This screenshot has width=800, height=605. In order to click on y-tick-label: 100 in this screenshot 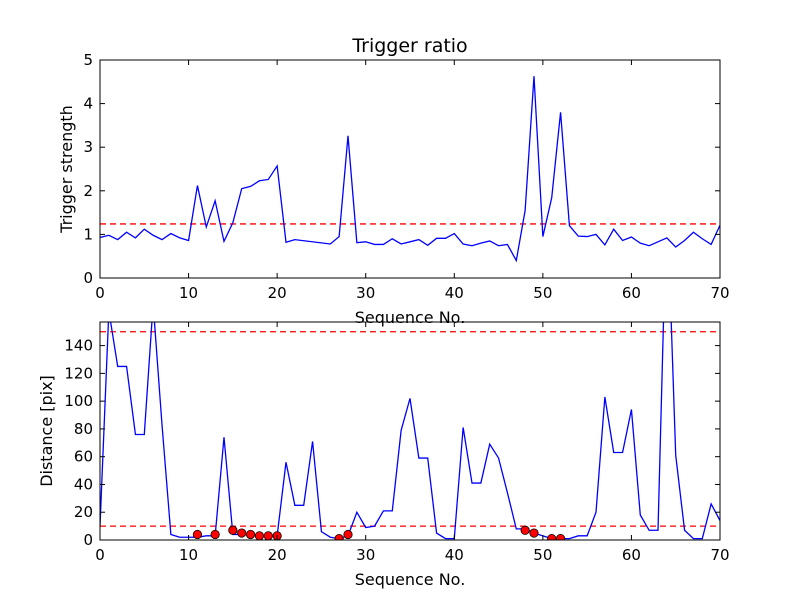, I will do `click(78, 401)`.